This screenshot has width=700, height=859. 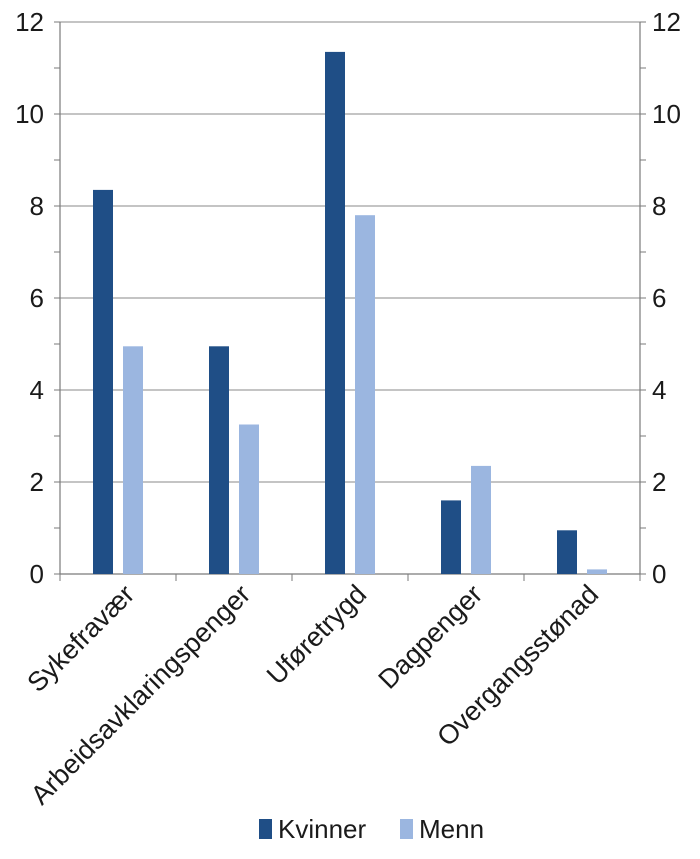 I want to click on category-label: Sykefravær, so click(x=80, y=638).